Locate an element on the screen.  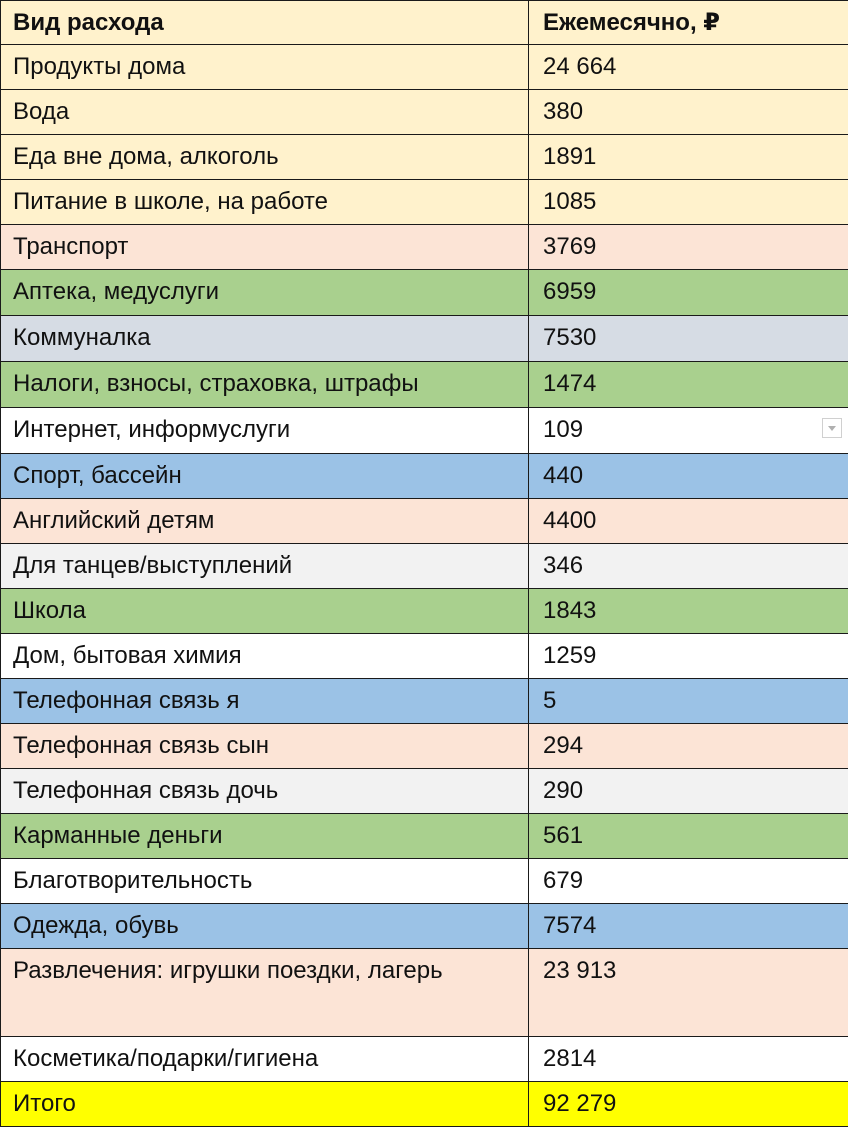
table-row: Дом, бытовая химия 1259 is located at coordinates (424, 656).